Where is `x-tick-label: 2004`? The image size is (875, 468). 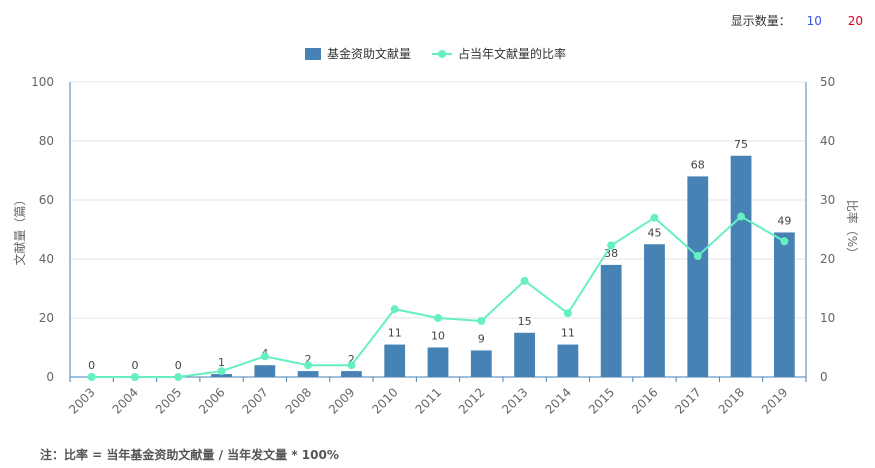 x-tick-label: 2004 is located at coordinates (125, 400).